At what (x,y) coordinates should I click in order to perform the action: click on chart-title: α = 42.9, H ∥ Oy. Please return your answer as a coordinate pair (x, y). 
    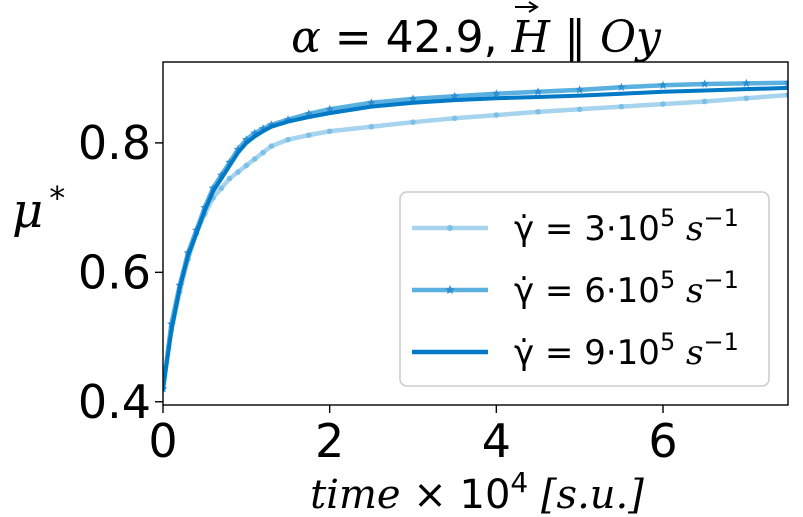
    Looking at the image, I should click on (476, 37).